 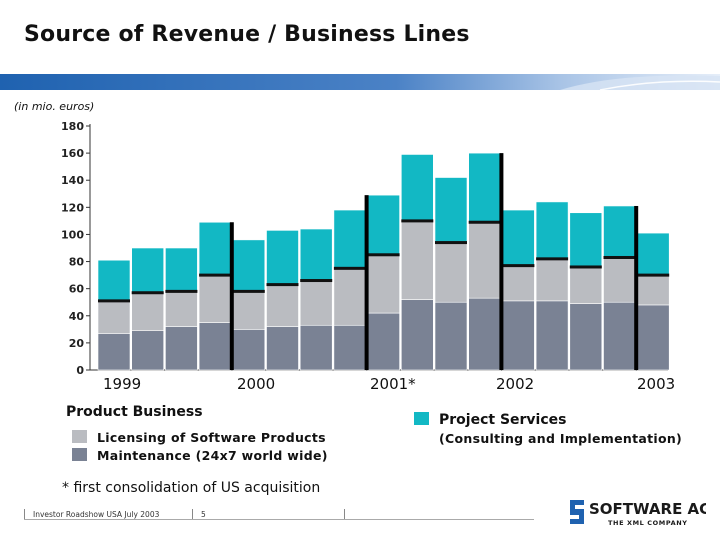 I want to click on slide-title: Source of Revenue / Business Lines, so click(x=247, y=34).